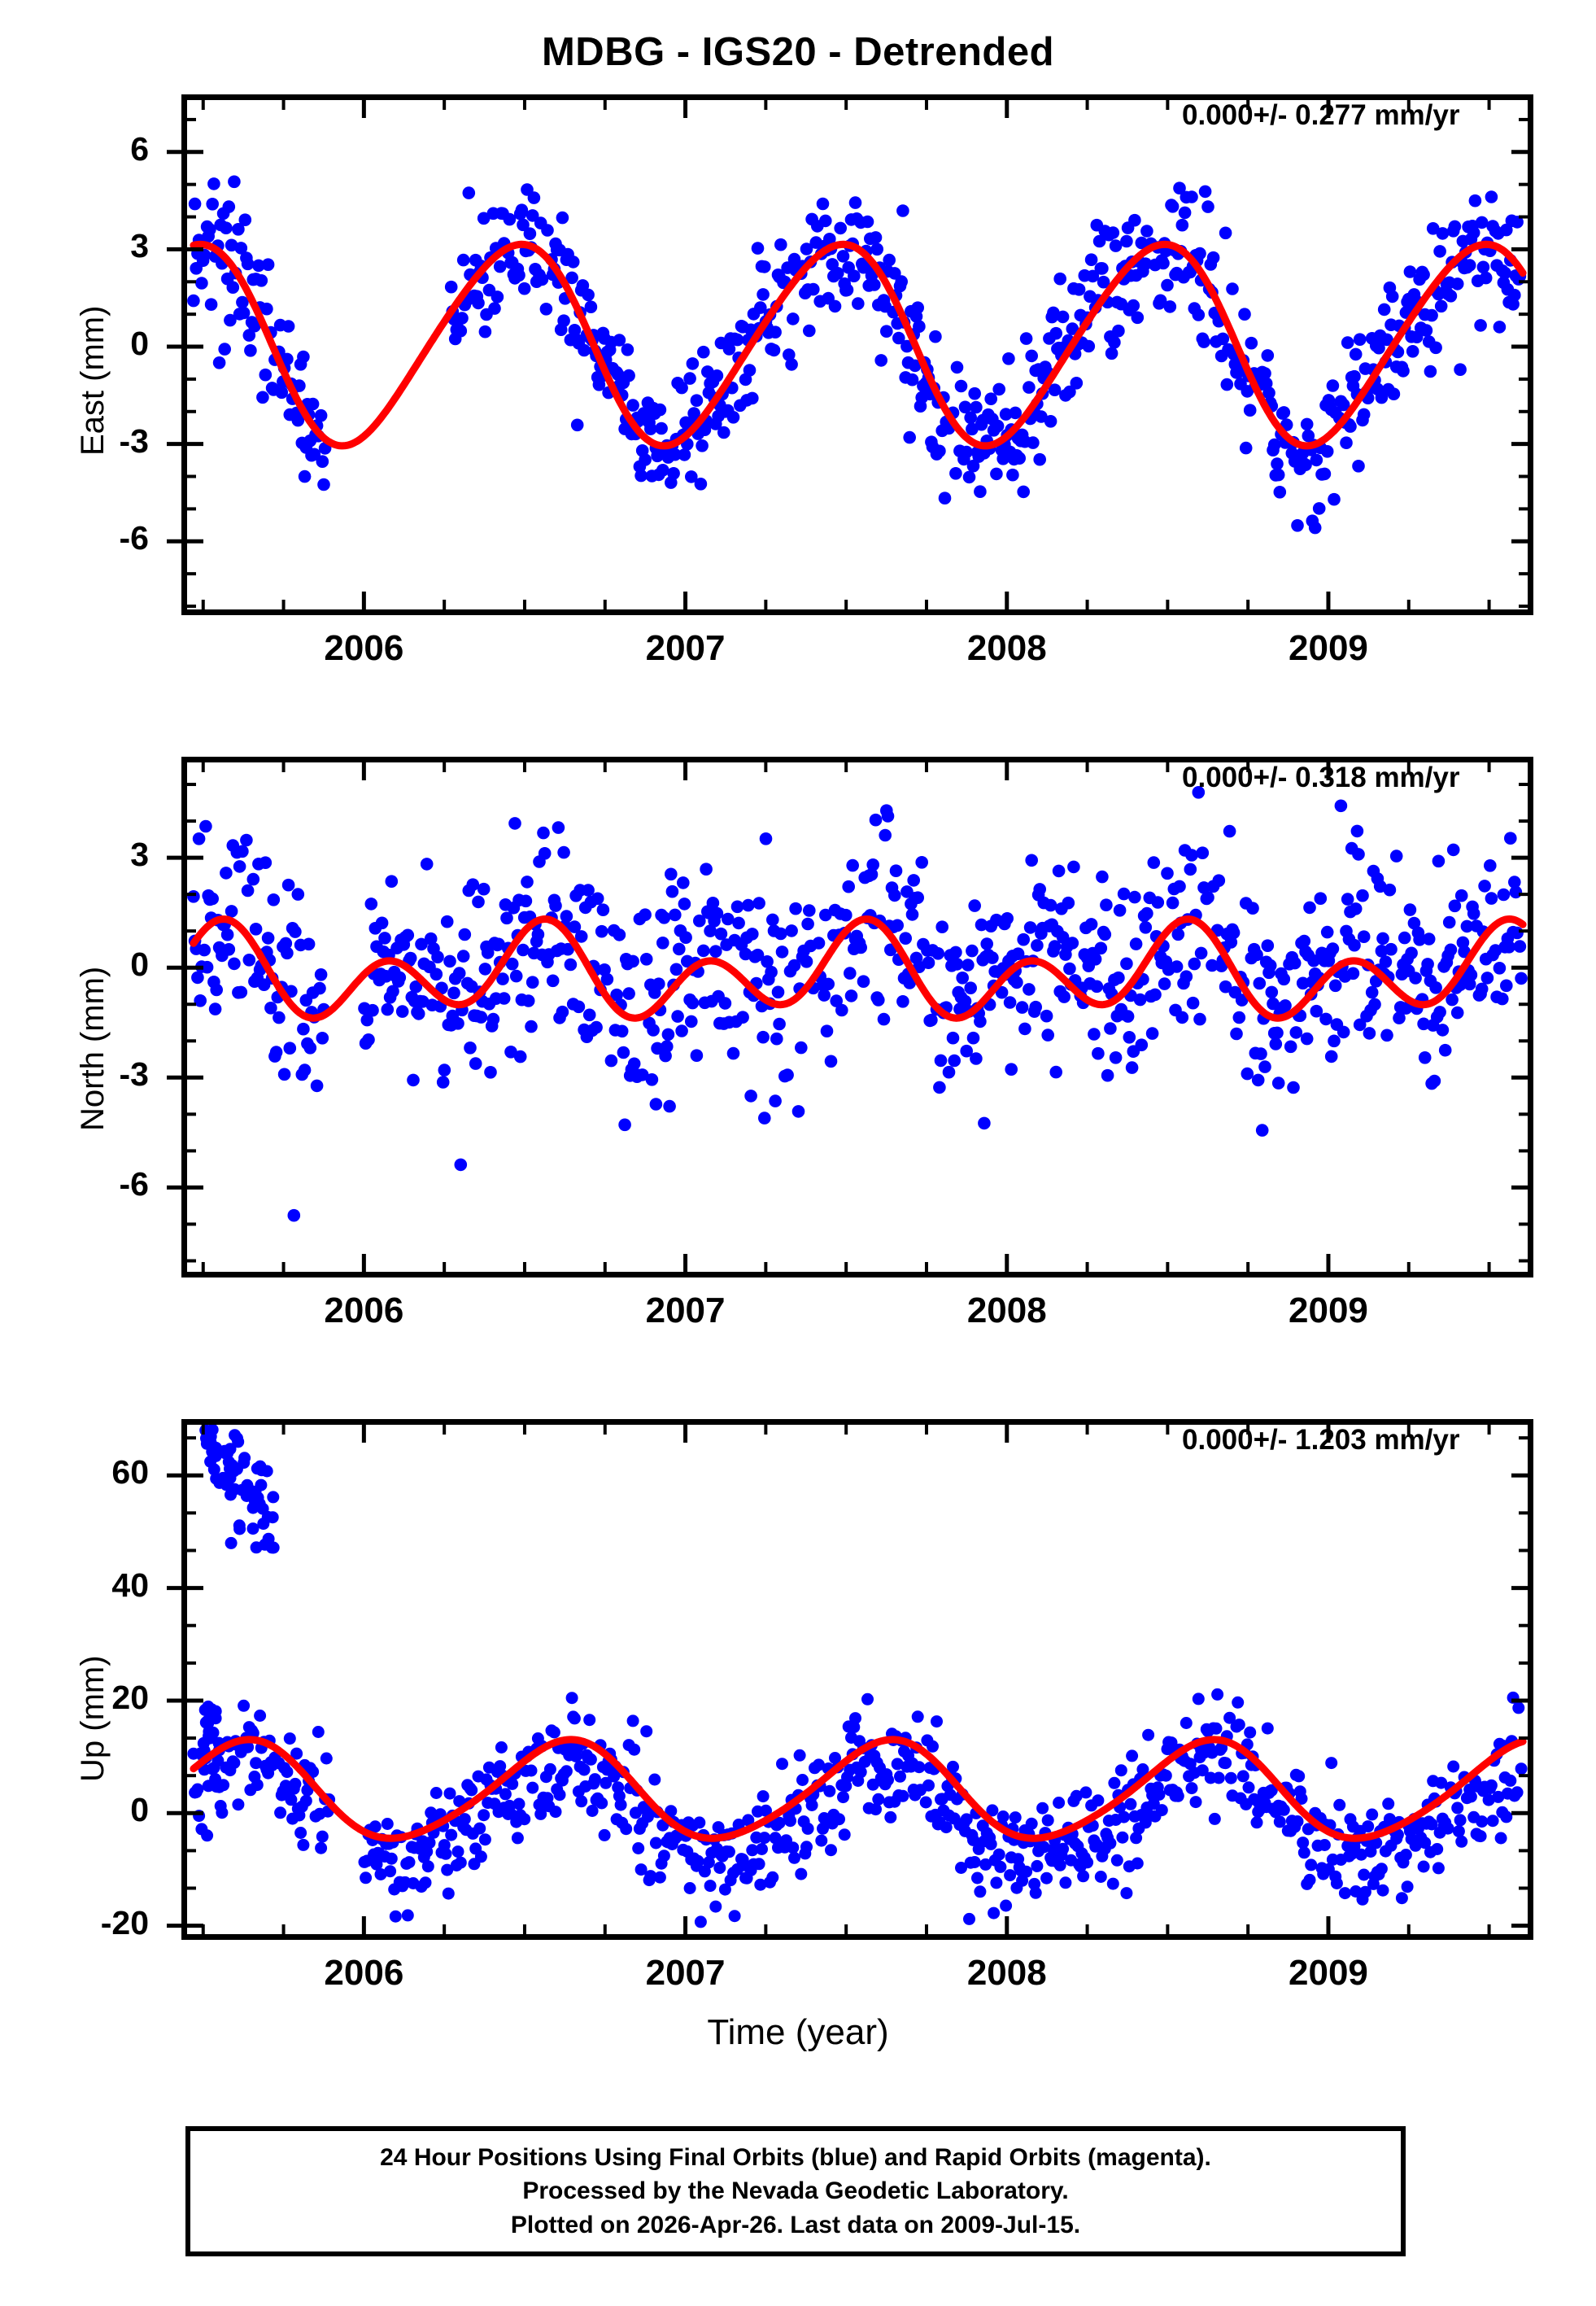 The height and width of the screenshot is (2306, 1596). I want to click on scatter-plot-east, so click(857, 355).